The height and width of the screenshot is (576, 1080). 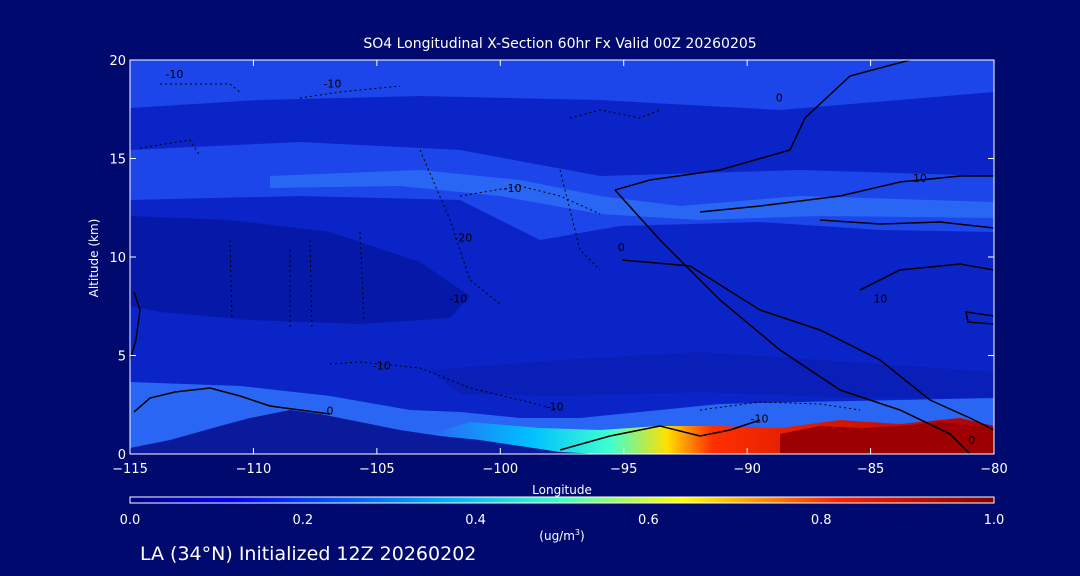 What do you see at coordinates (117, 61) in the screenshot?
I see `y-tick-label: 20` at bounding box center [117, 61].